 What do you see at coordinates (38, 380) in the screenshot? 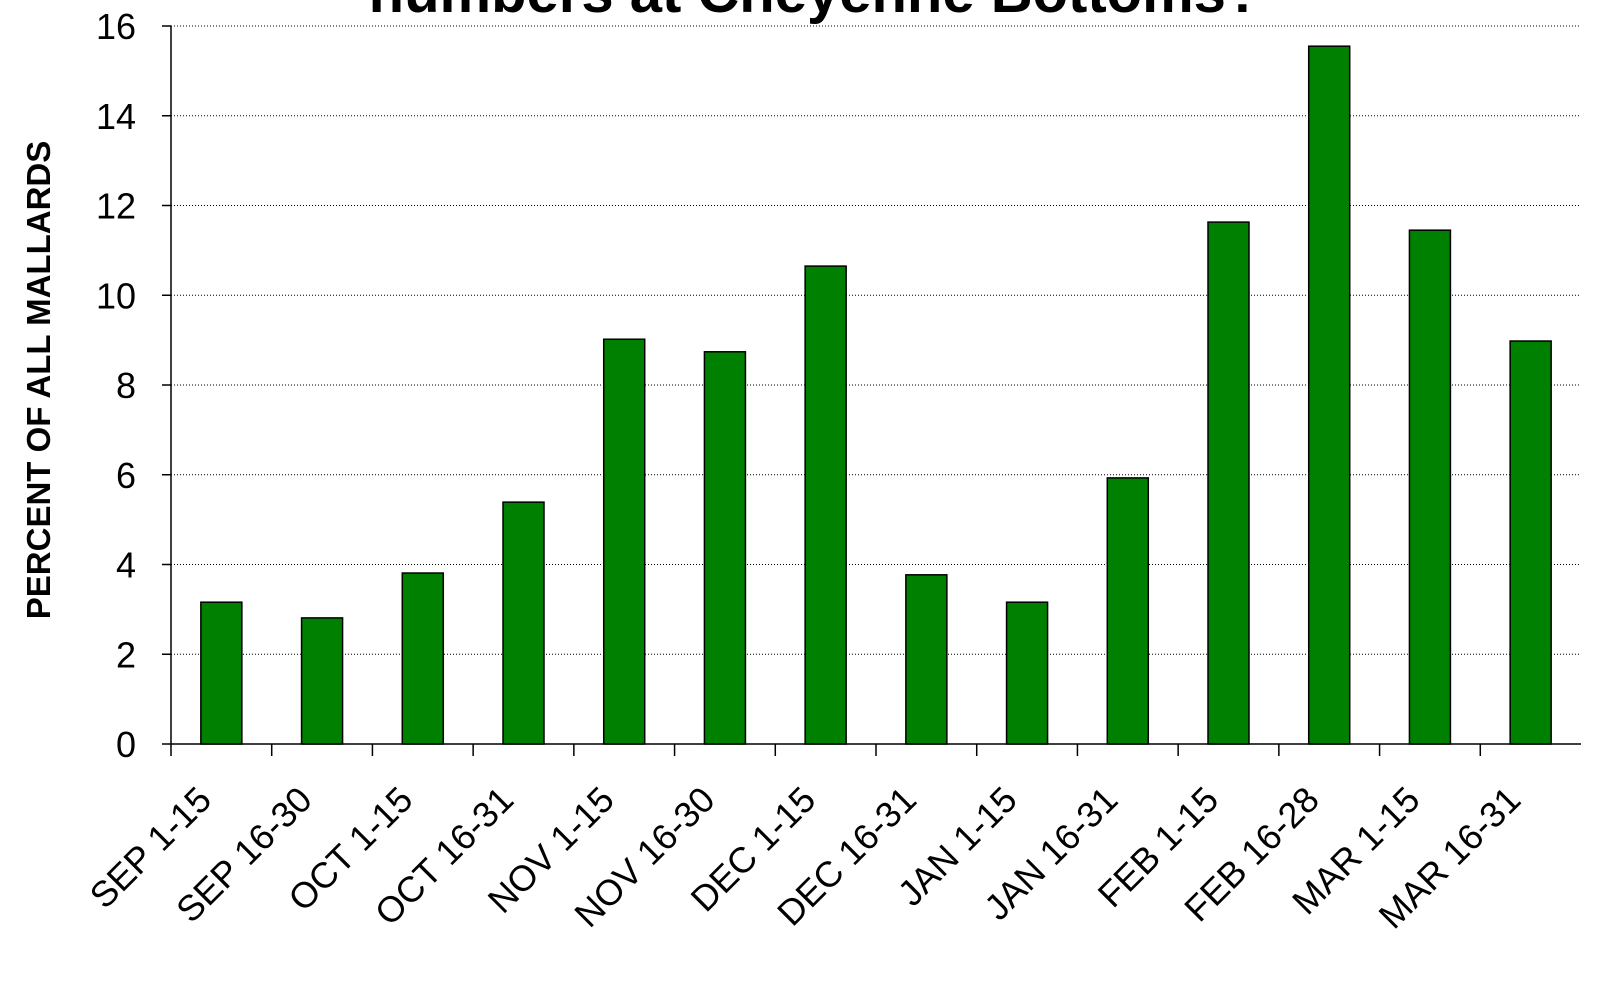
I see `y-axis-label: PERCENT OF ALL MALLARDS` at bounding box center [38, 380].